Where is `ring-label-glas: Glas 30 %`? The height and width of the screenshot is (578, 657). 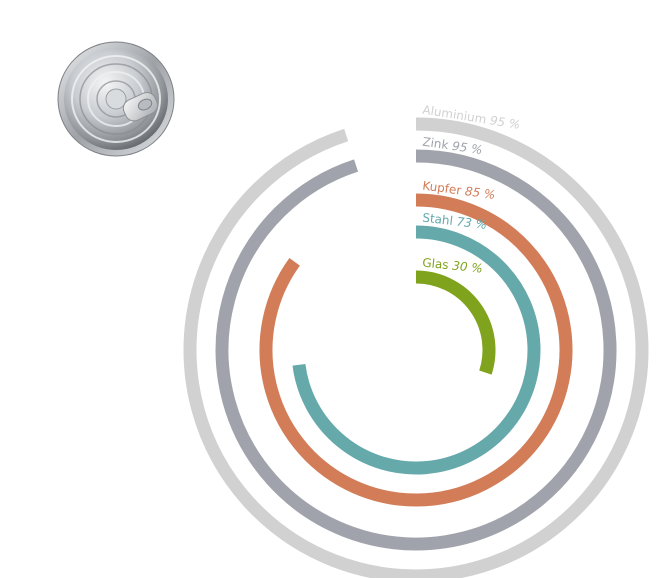
ring-label-glas: Glas 30 % is located at coordinates (453, 266).